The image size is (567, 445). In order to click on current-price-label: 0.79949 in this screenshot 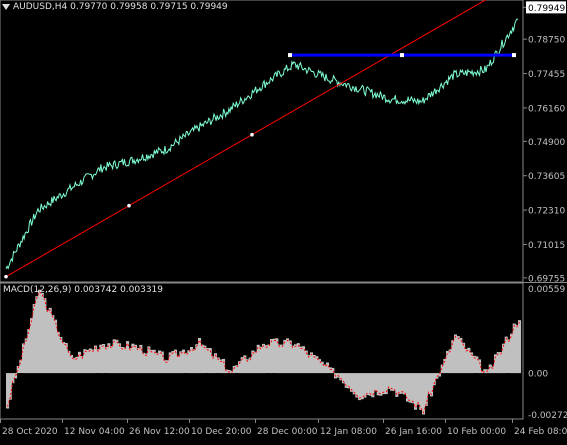, I will do `click(546, 9)`.